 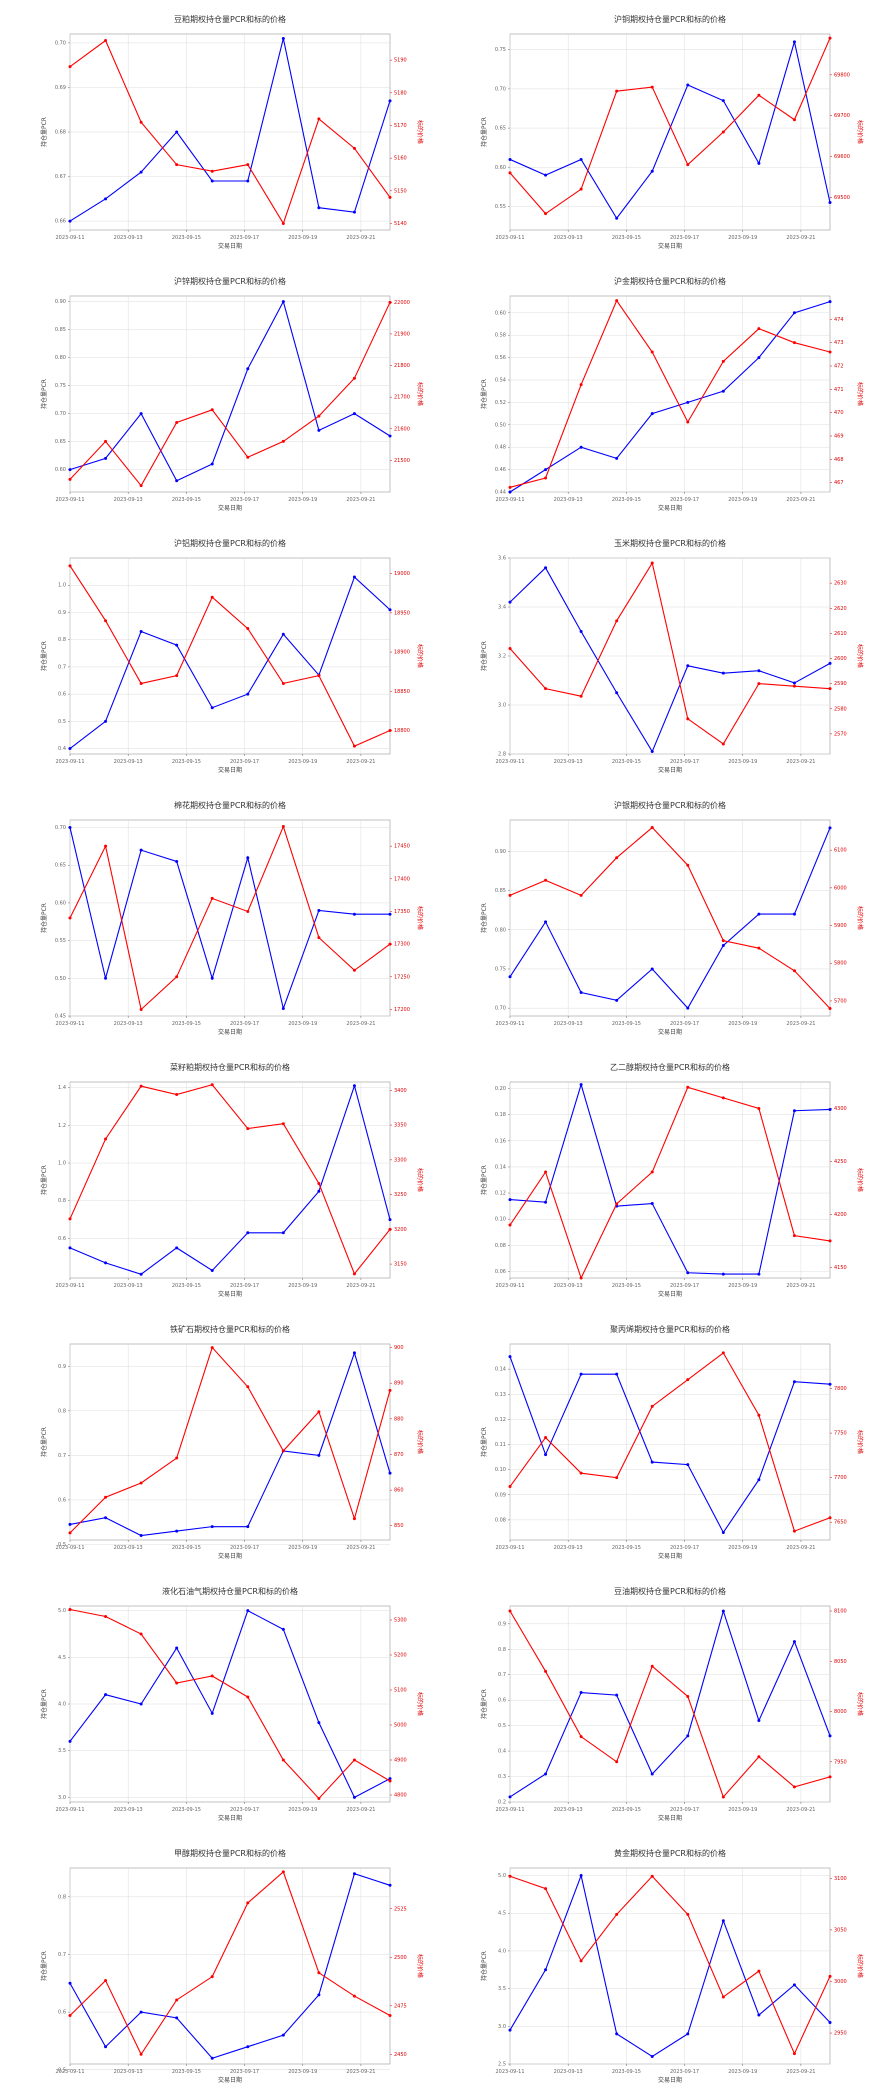 I want to click on y-tick-label: 0.75, so click(x=500, y=50).